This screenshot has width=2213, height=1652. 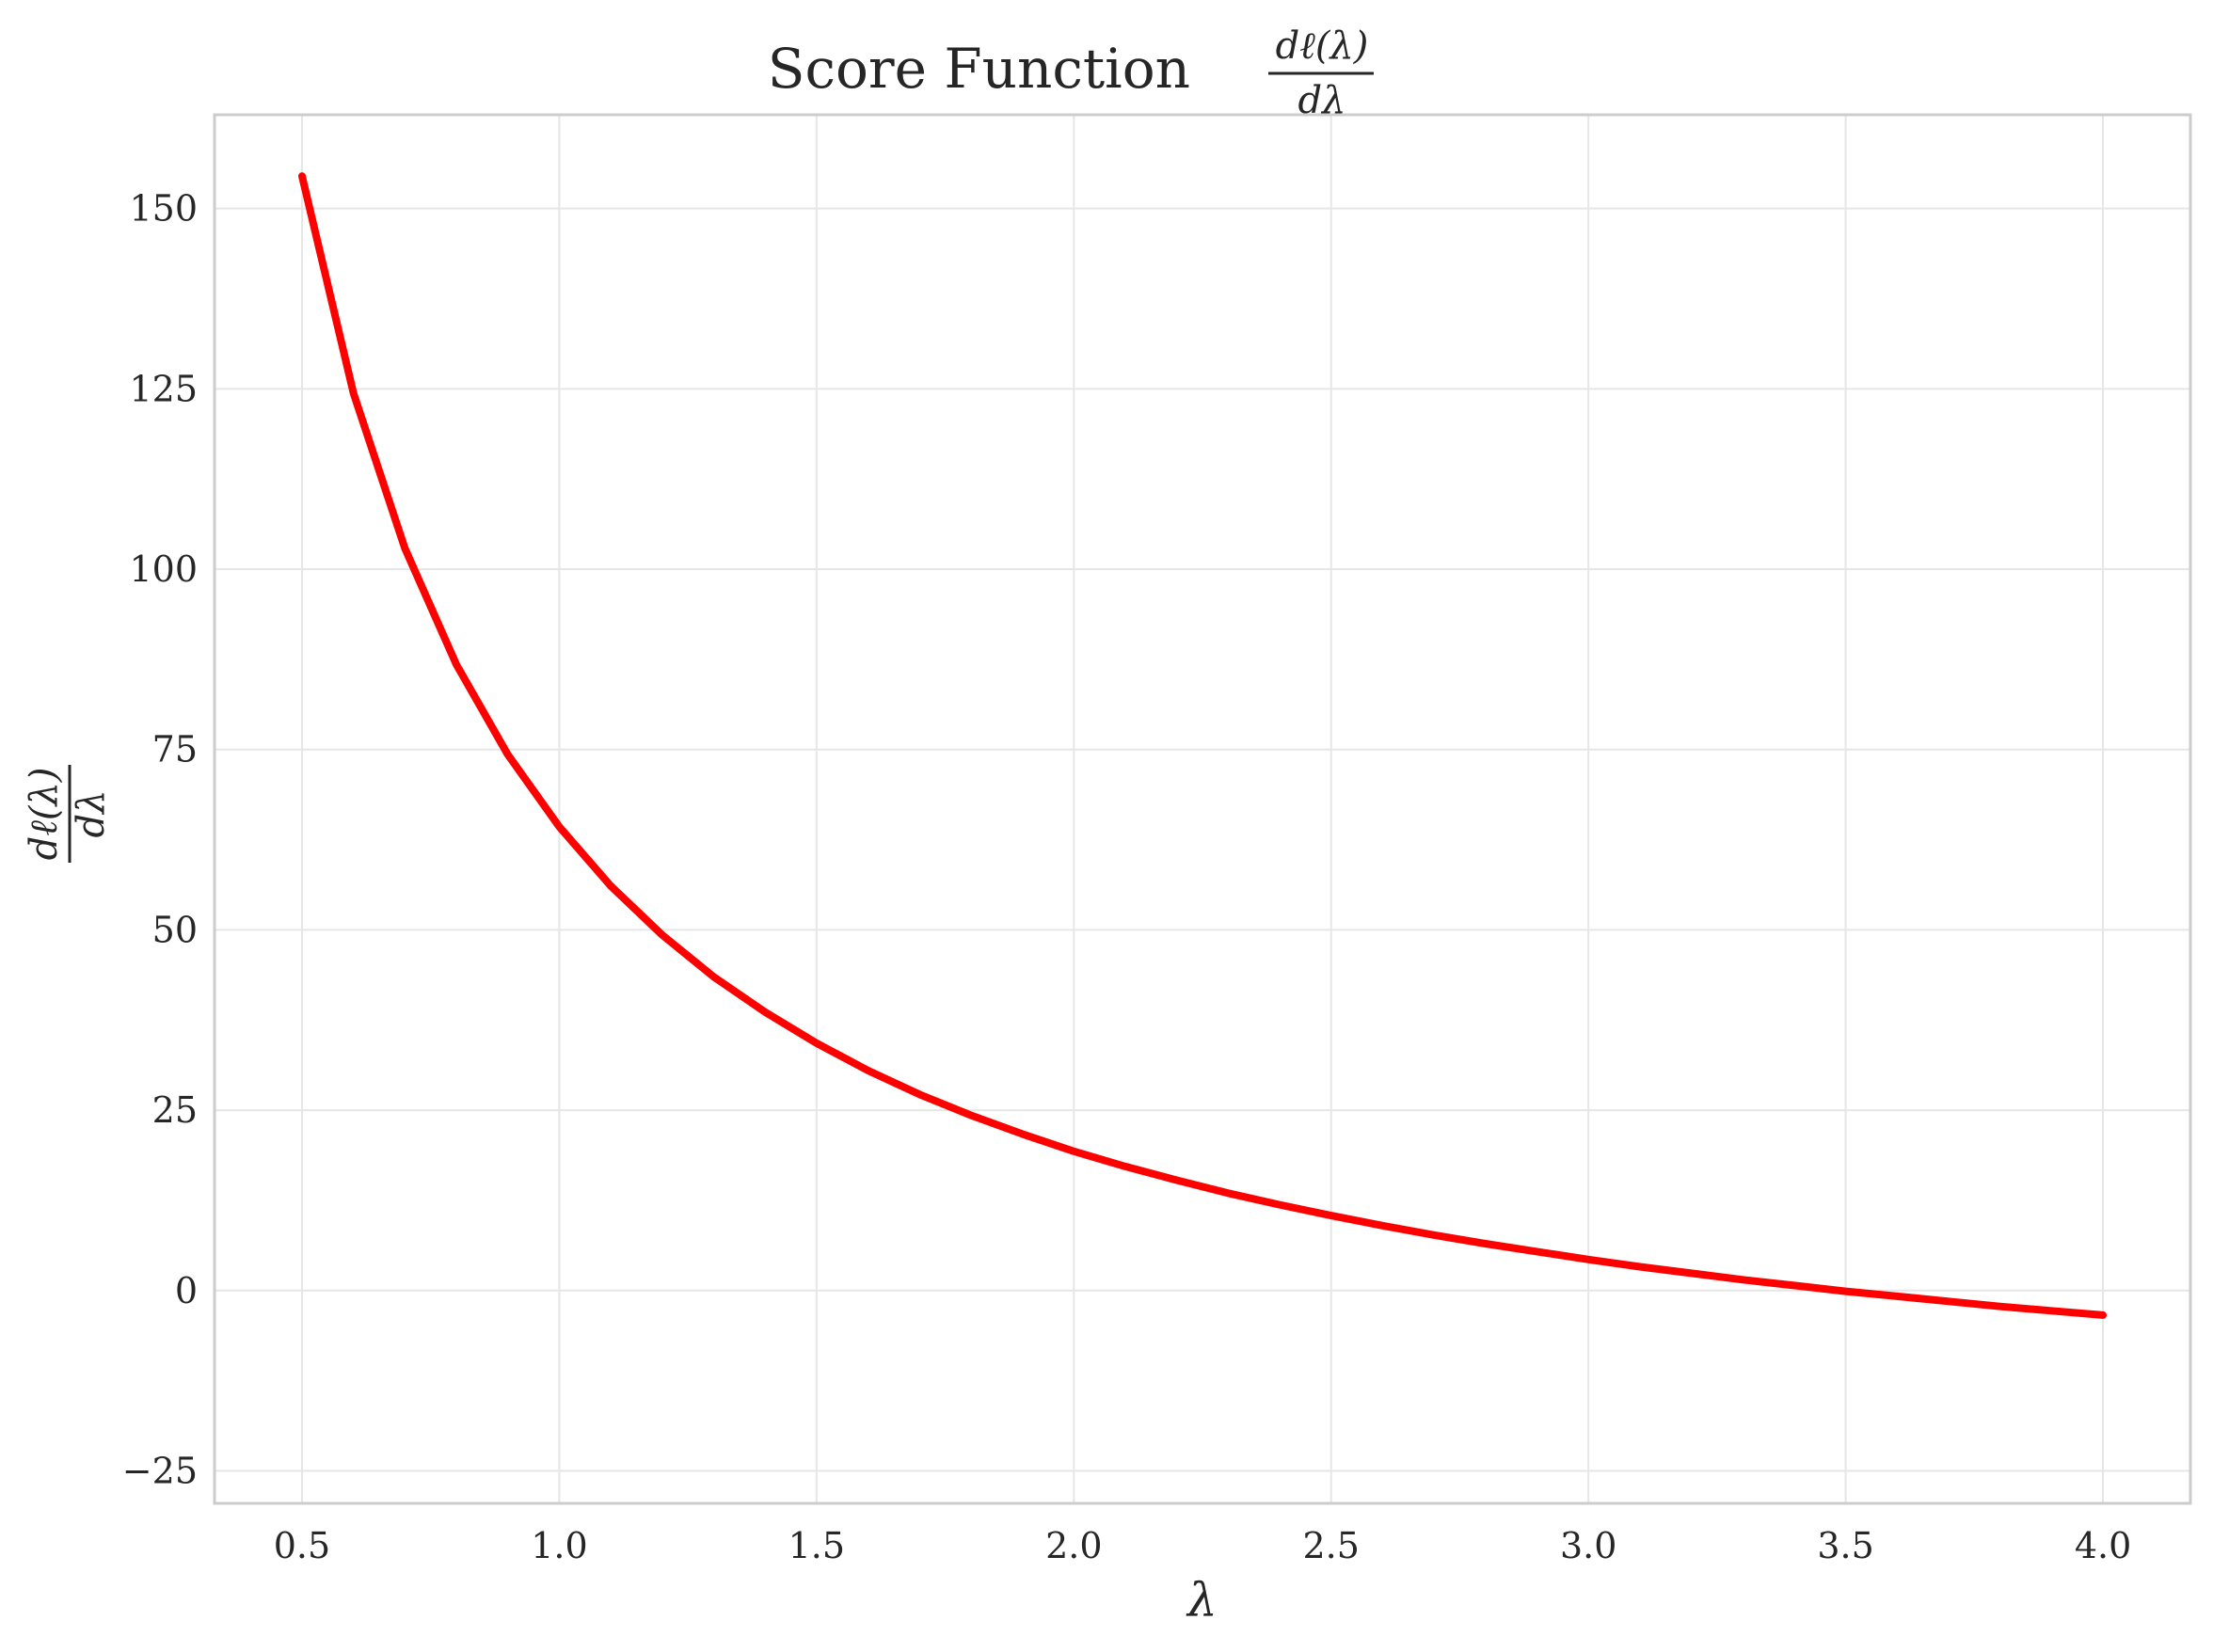 What do you see at coordinates (92, 814) in the screenshot?
I see `y-axis-label-denominator: dλ` at bounding box center [92, 814].